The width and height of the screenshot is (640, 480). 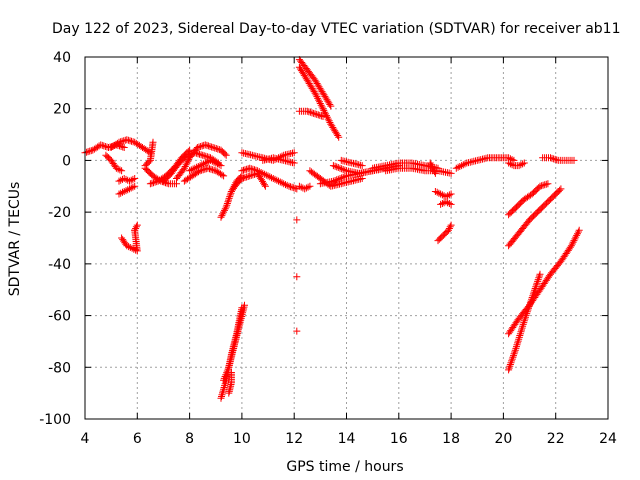 What do you see at coordinates (399, 439) in the screenshot?
I see `x-tick-label: 16` at bounding box center [399, 439].